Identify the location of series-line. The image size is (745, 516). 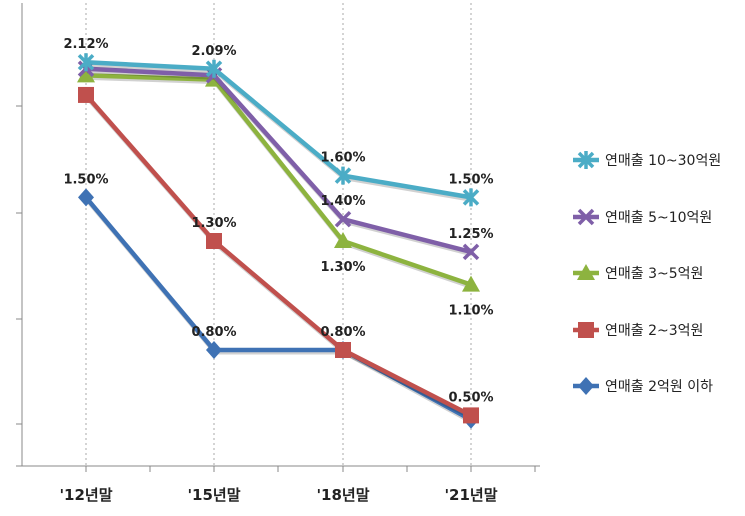
(278, 129).